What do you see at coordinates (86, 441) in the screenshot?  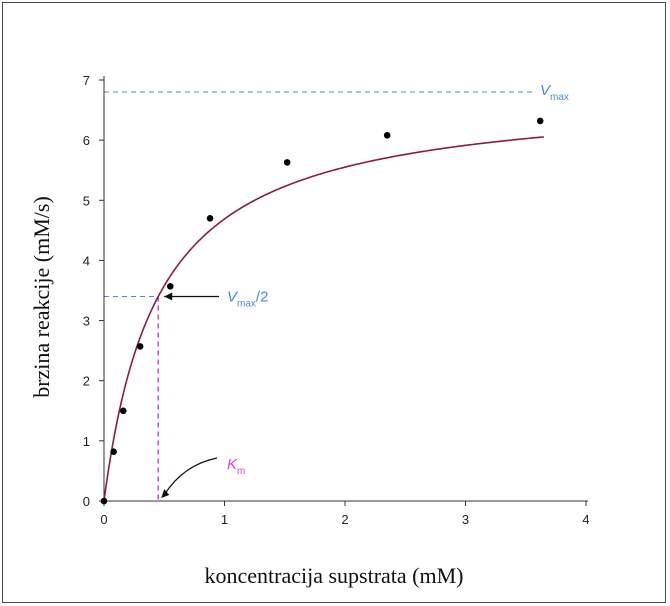 I see `y-tick-label: 1` at bounding box center [86, 441].